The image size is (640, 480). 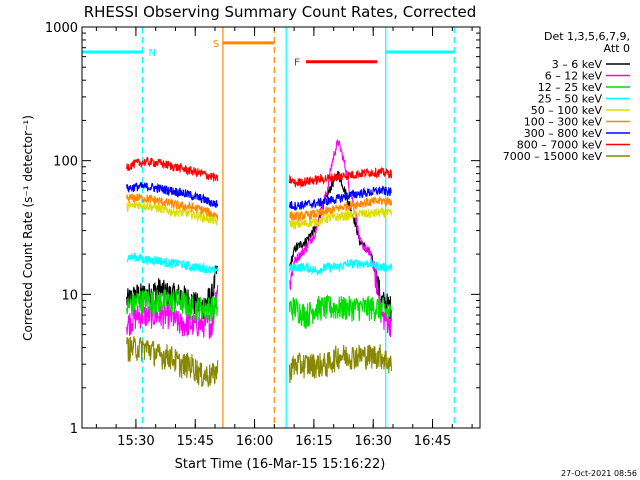 I want to click on y-axis-label: Corrected Count Rate (s⁻¹ detector⁻¹), so click(x=28, y=228).